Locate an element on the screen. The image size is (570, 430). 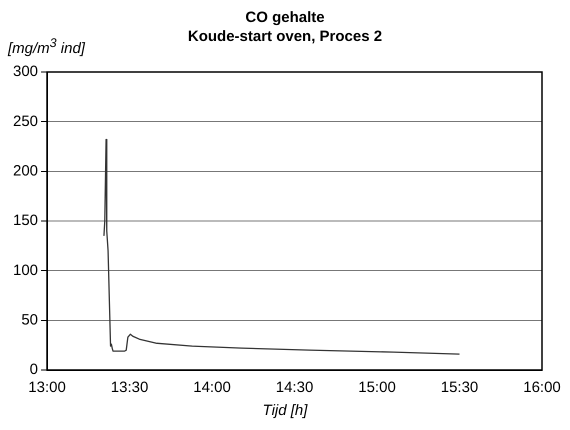
x-tick-label: 13:30 is located at coordinates (129, 387).